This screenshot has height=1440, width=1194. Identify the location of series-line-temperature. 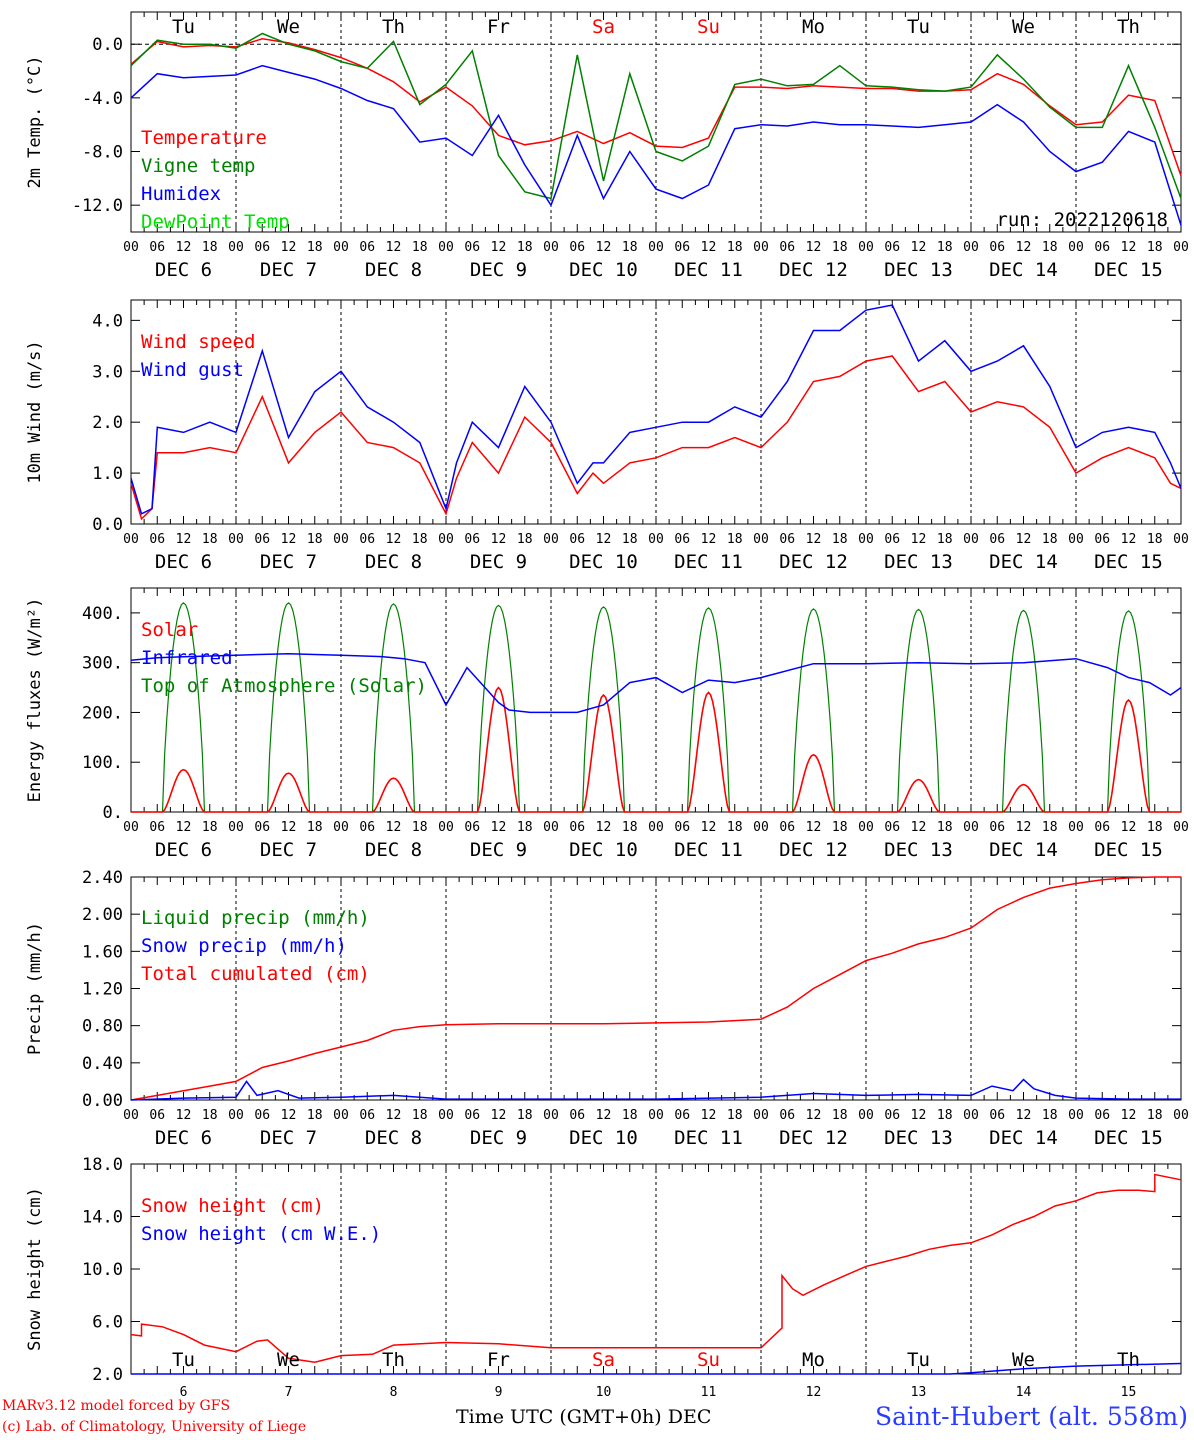
(656, 107).